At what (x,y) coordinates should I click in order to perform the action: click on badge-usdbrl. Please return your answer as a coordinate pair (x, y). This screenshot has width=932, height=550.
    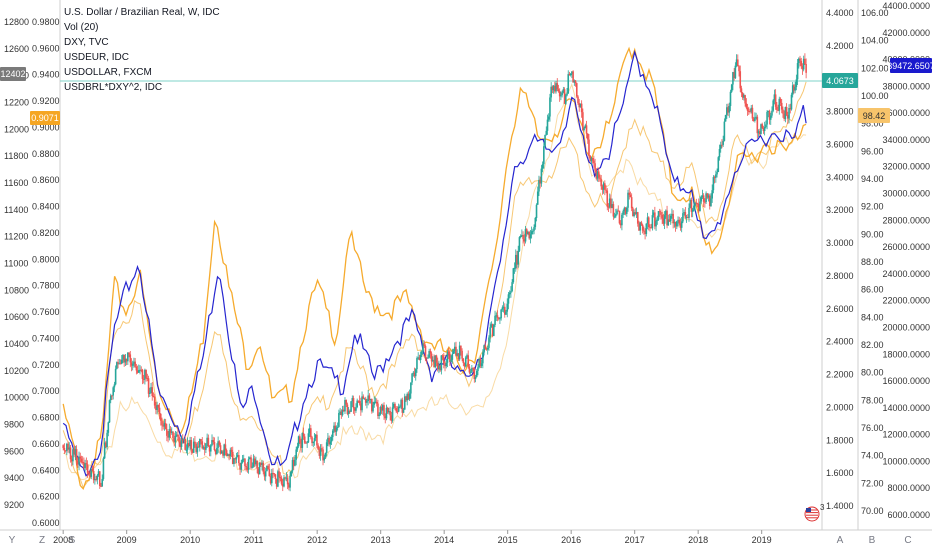
    Looking at the image, I should click on (840, 80).